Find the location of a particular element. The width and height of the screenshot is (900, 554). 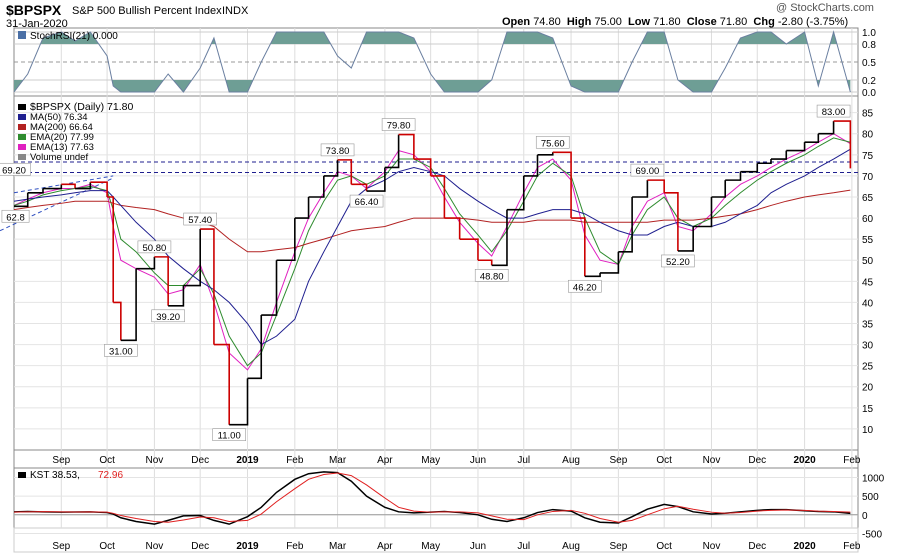

price-y-tick: 75 is located at coordinates (868, 156).